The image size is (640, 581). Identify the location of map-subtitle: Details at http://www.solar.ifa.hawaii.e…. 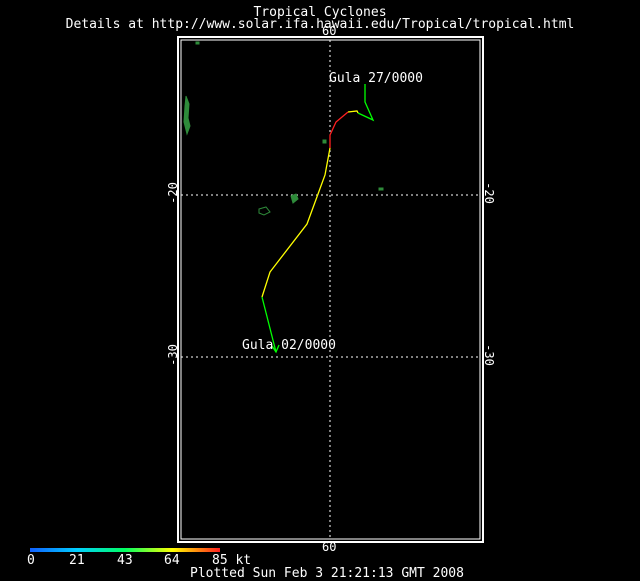
(320, 24).